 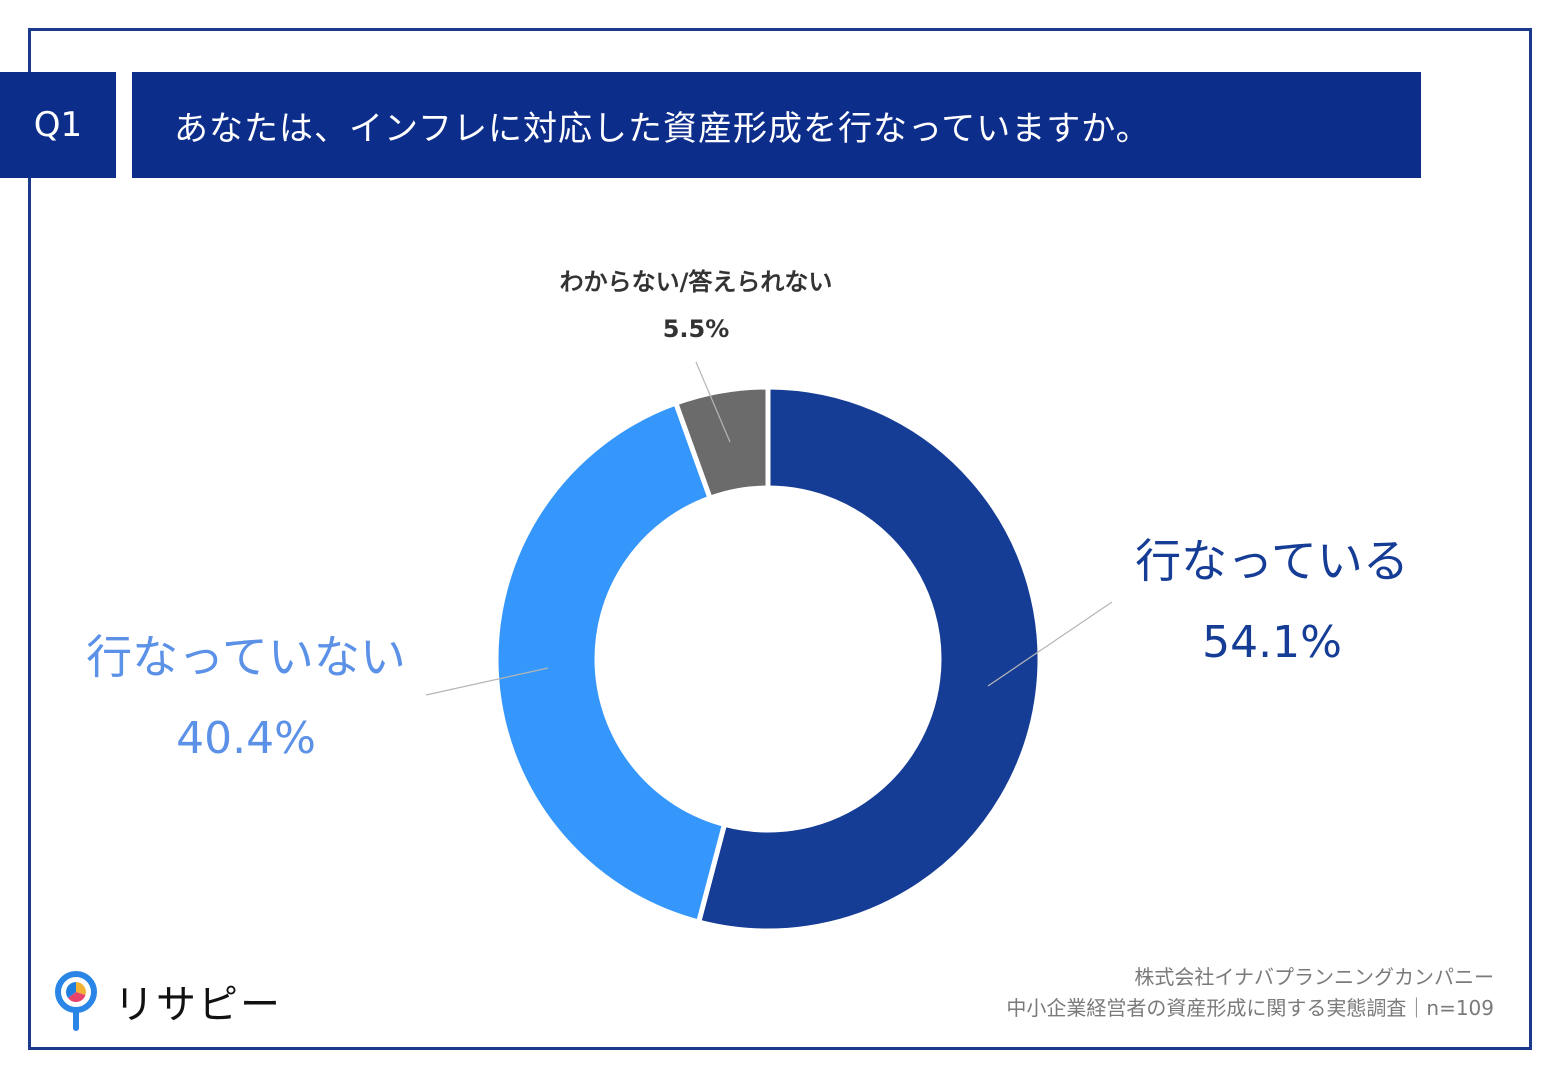 I want to click on slice-value-2: 5.5%, so click(x=696, y=329).